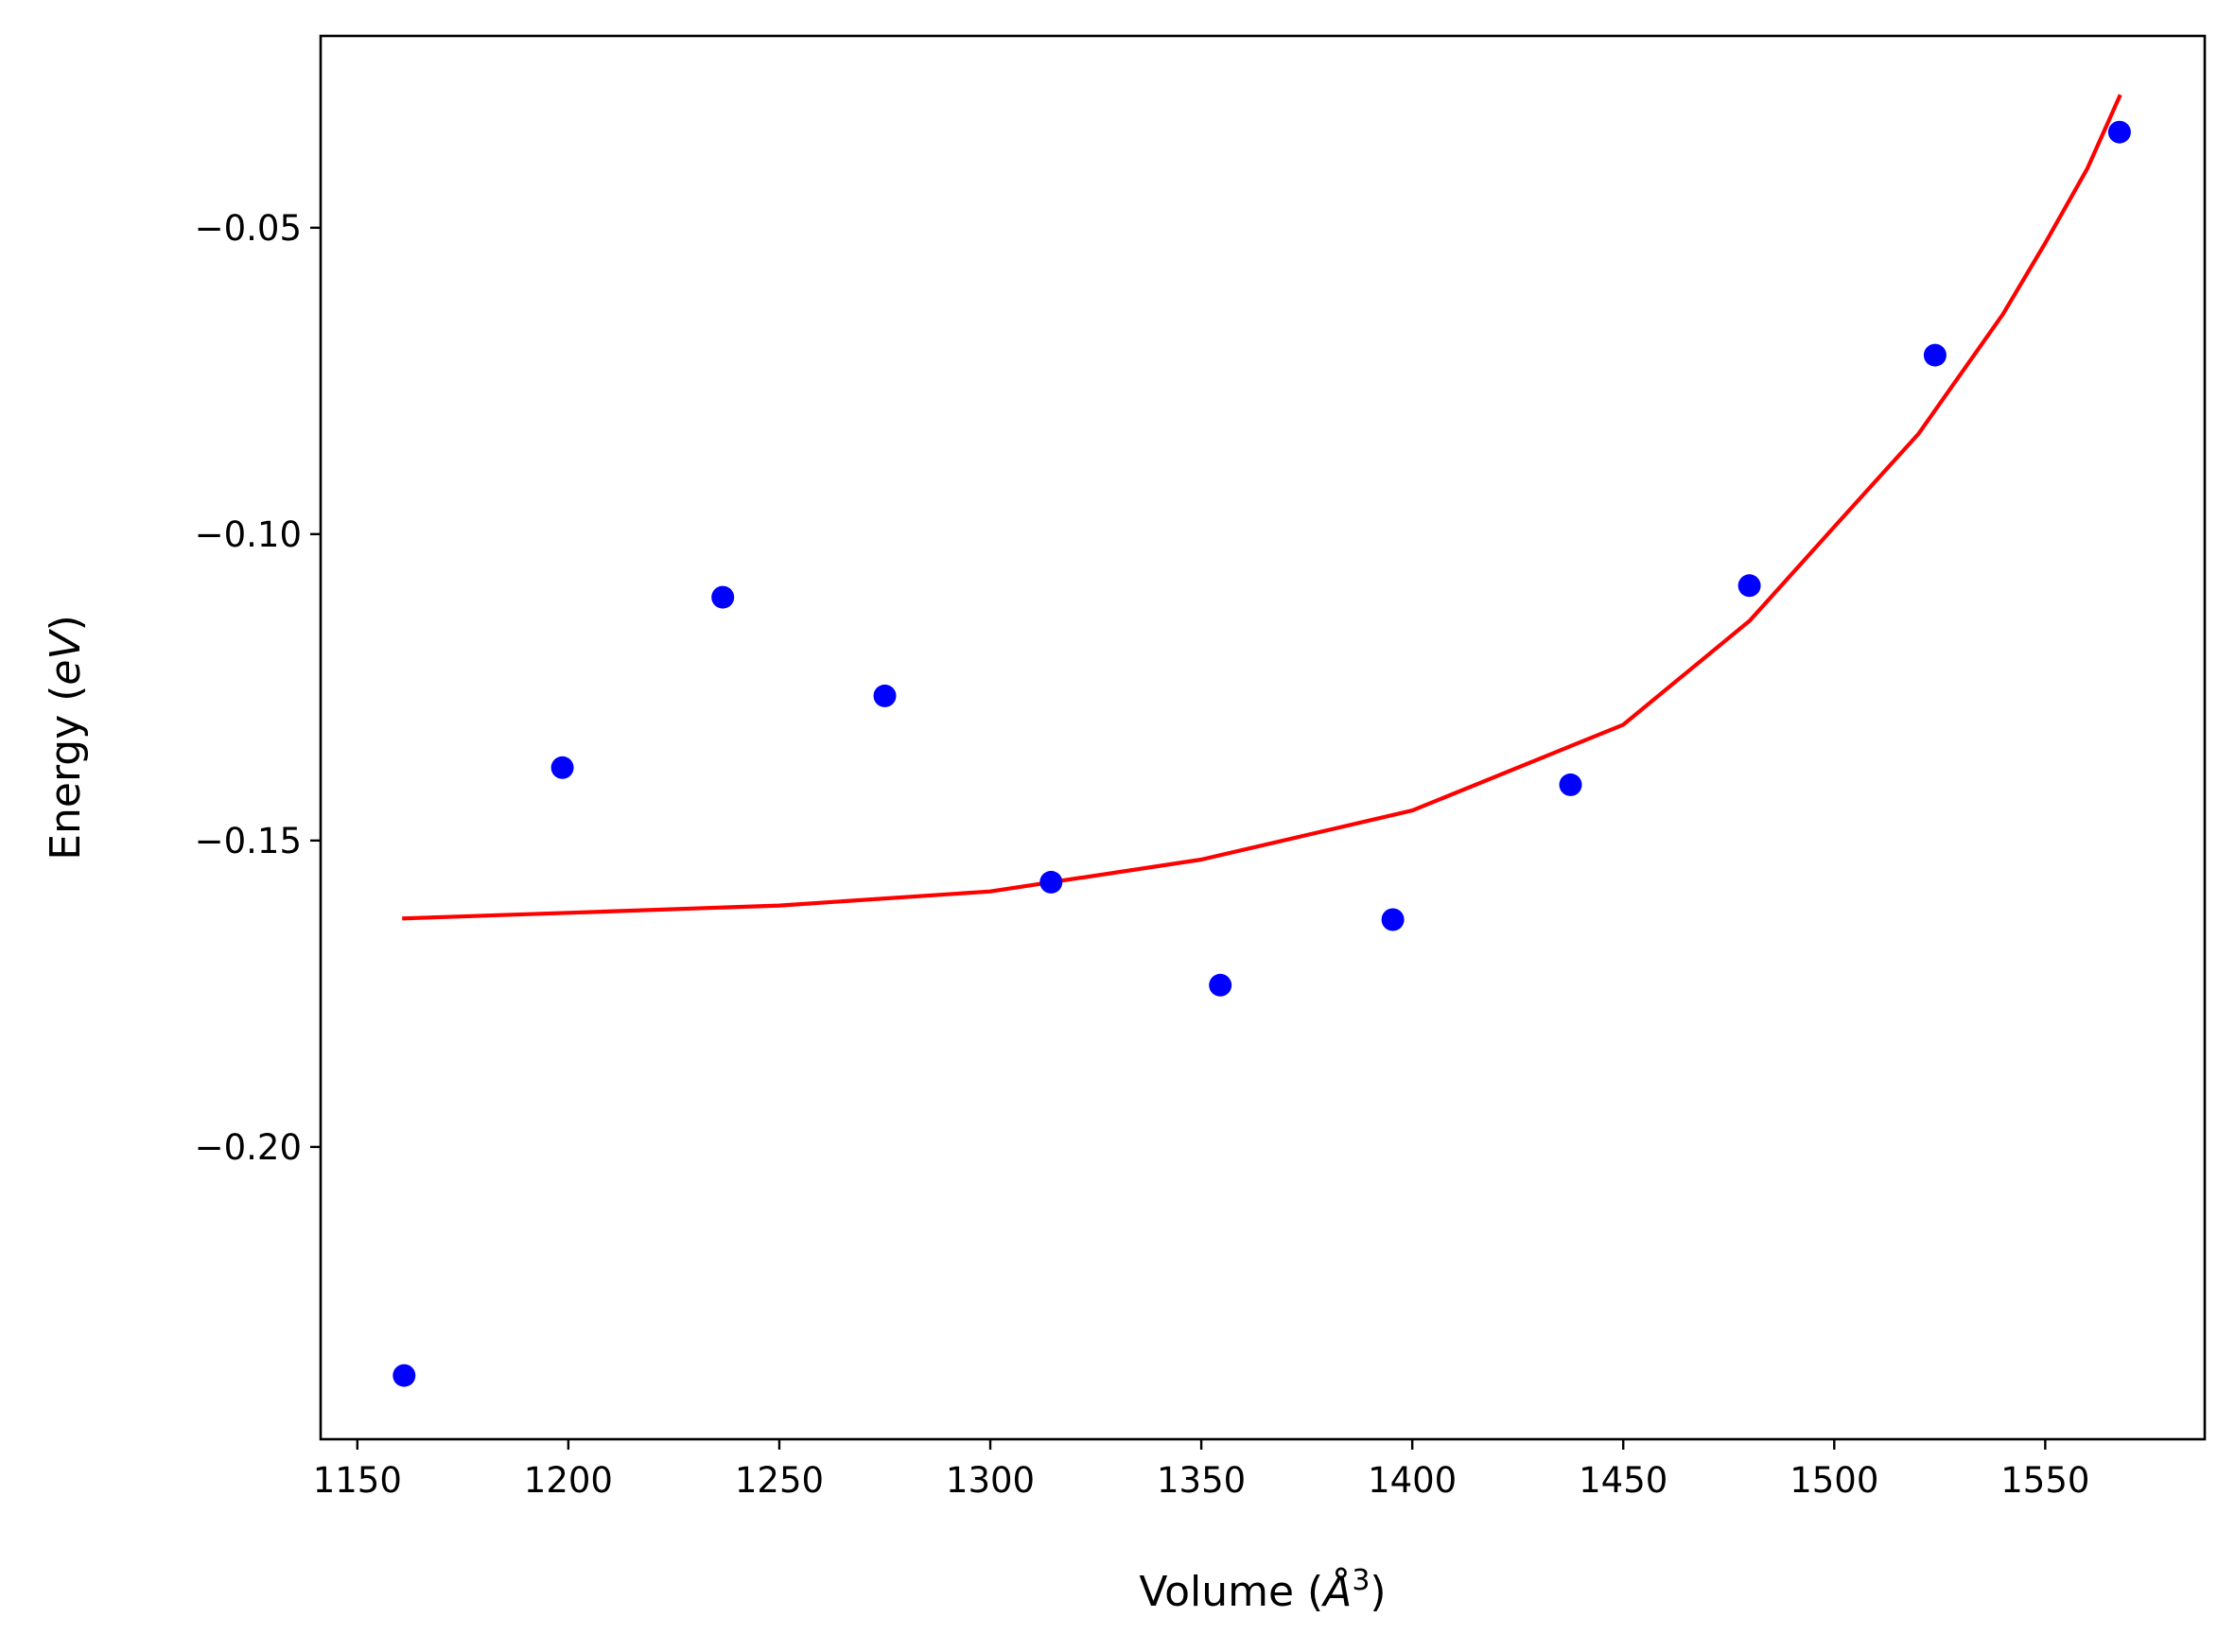  What do you see at coordinates (779, 1481) in the screenshot?
I see `x-tick-label-1250: 1250` at bounding box center [779, 1481].